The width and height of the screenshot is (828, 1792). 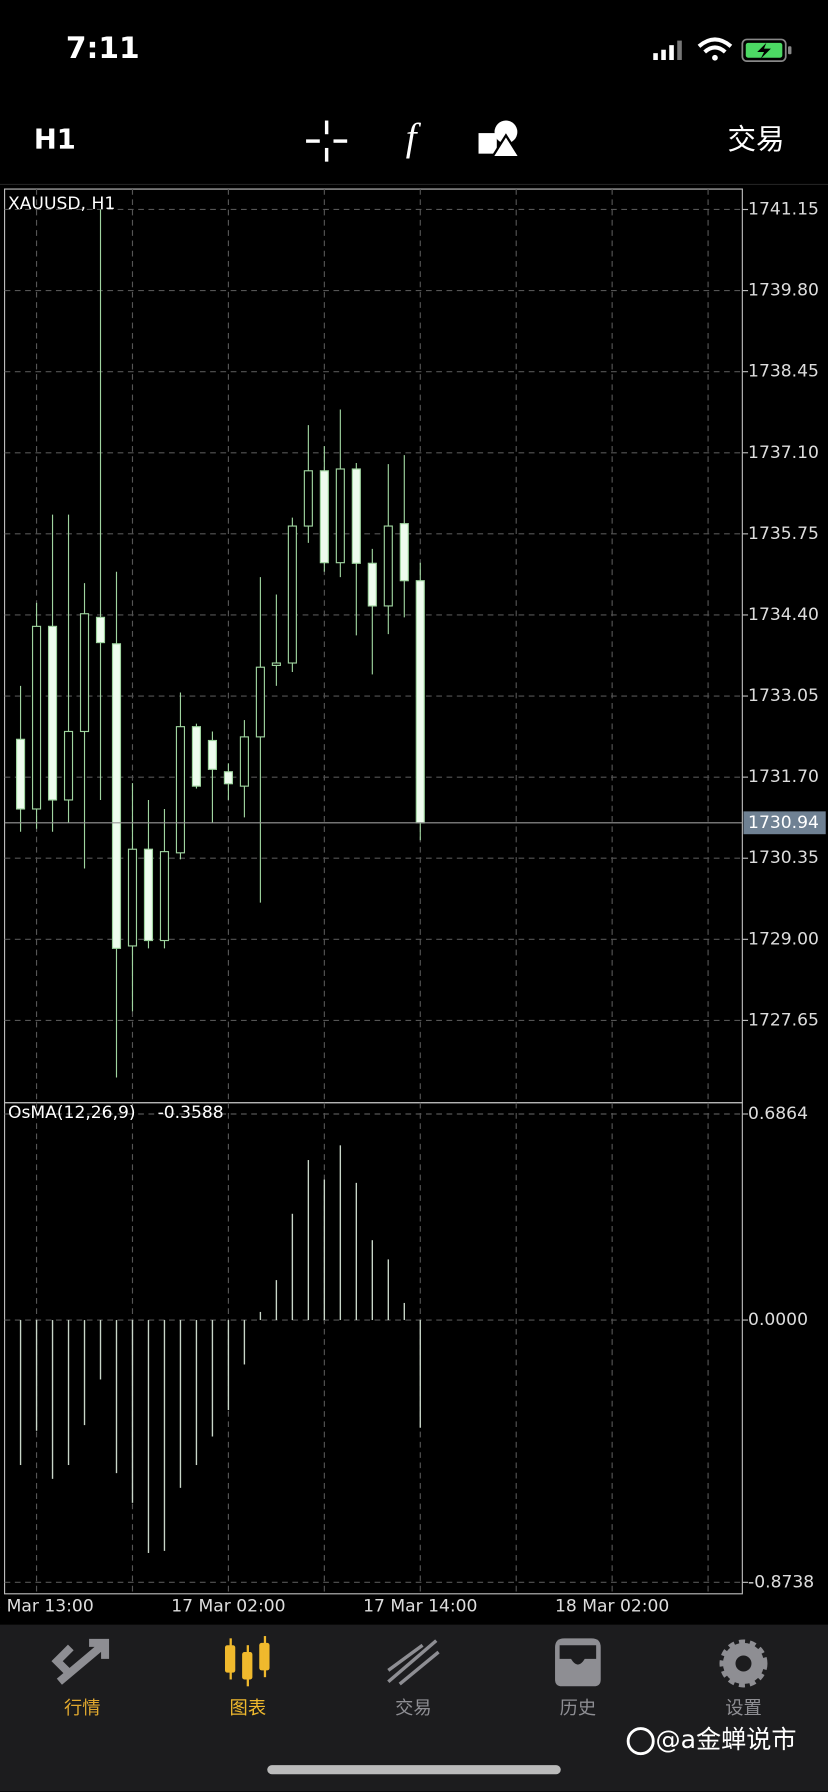 What do you see at coordinates (778, 1114) in the screenshot?
I see `y-tick-label: 0.6864` at bounding box center [778, 1114].